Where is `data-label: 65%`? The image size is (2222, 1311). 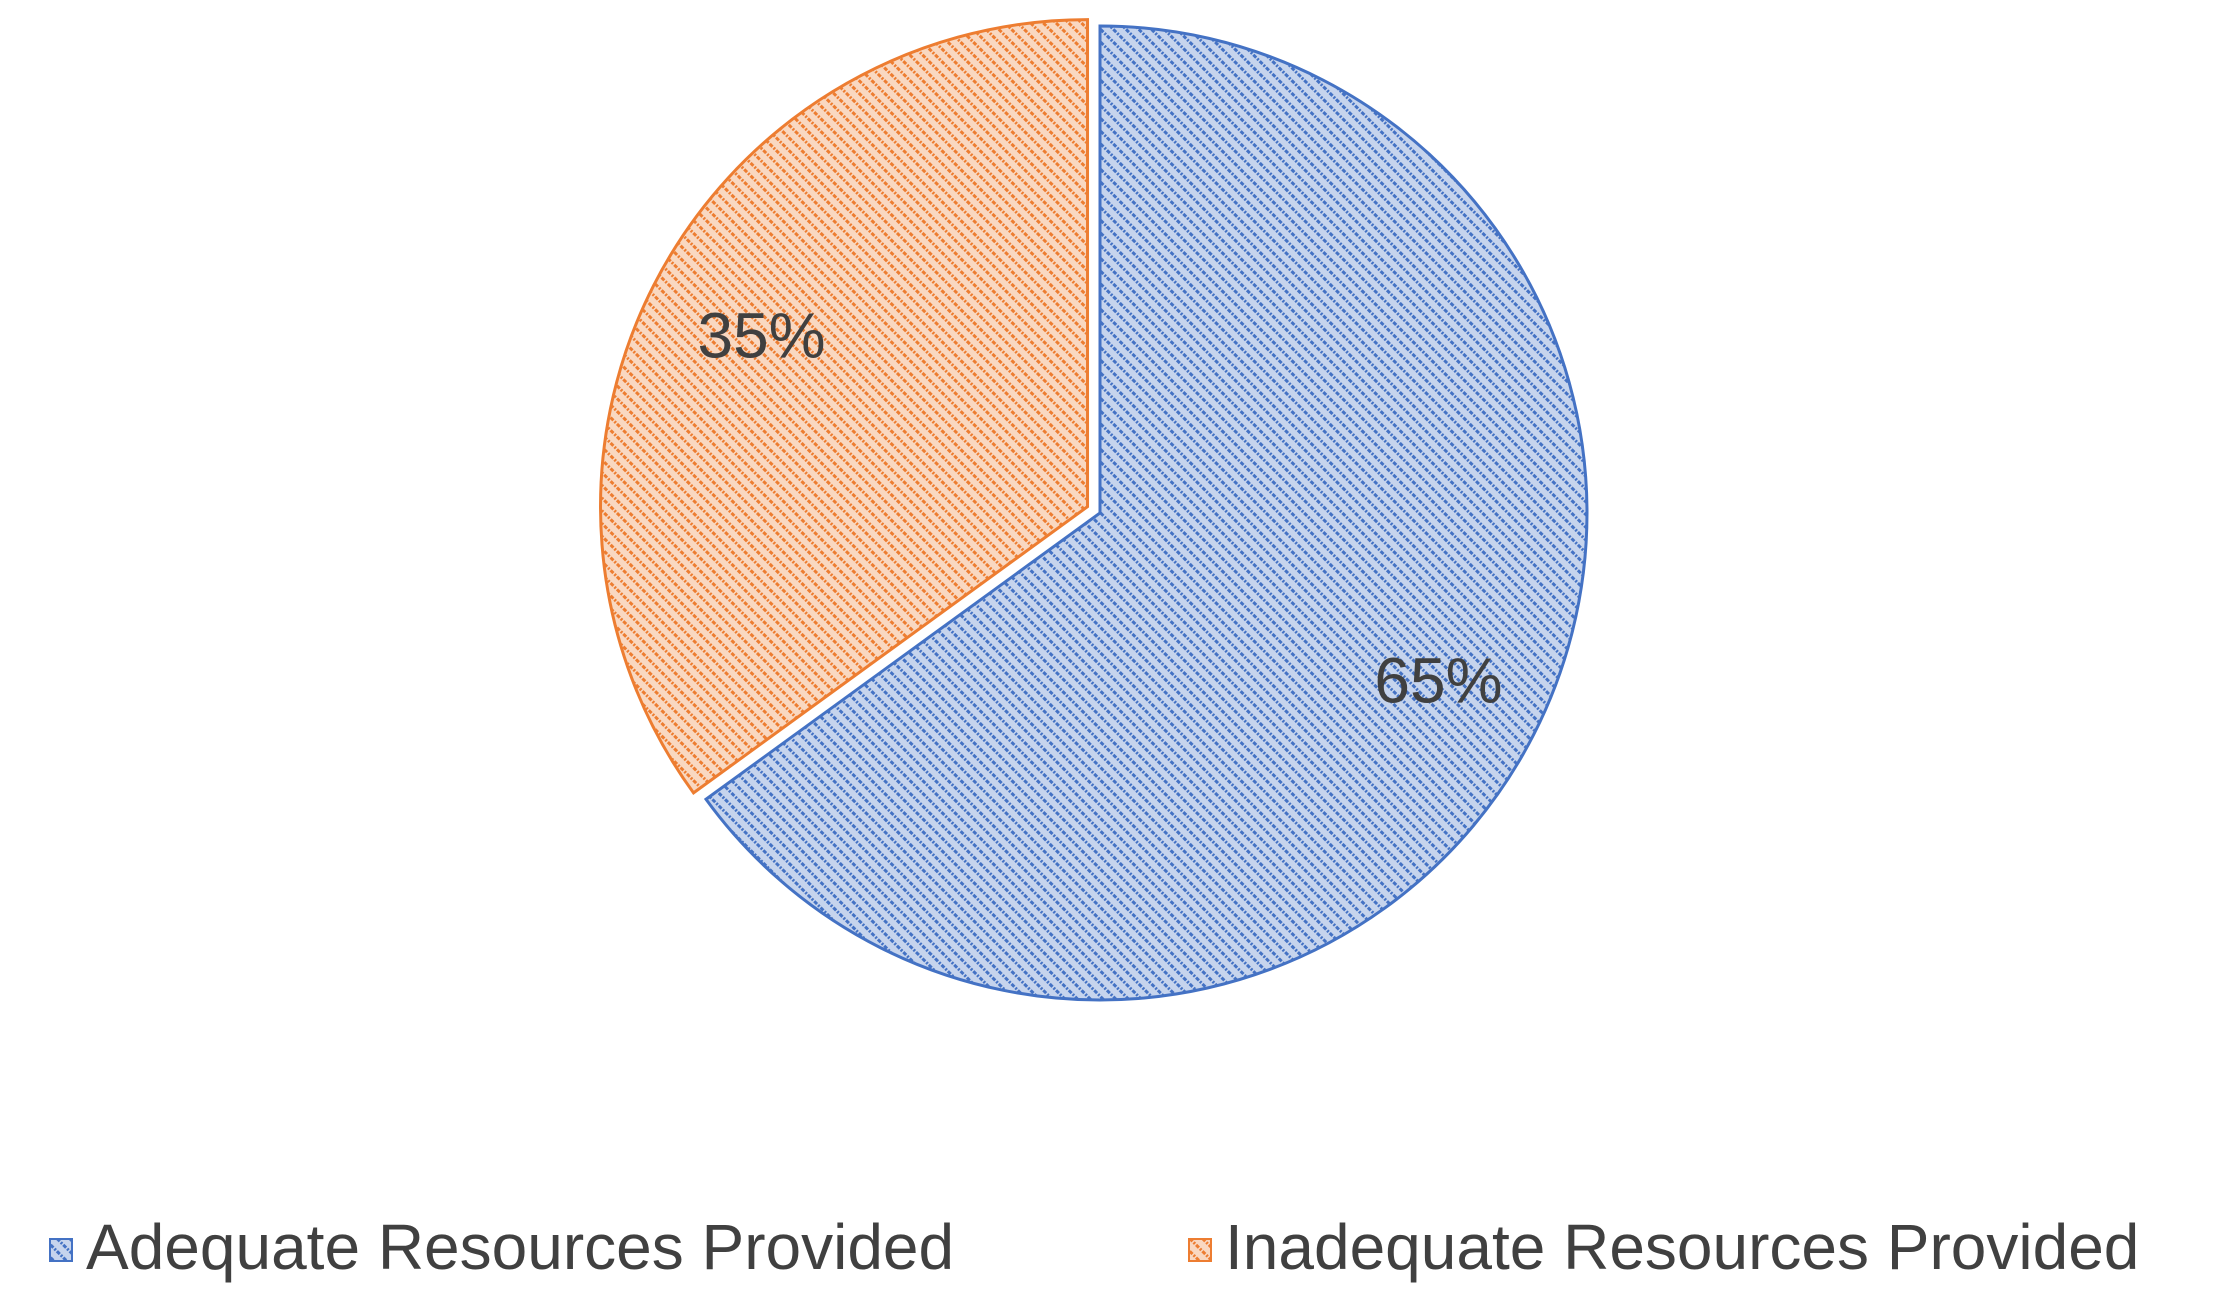
data-label: 65% is located at coordinates (1438, 680).